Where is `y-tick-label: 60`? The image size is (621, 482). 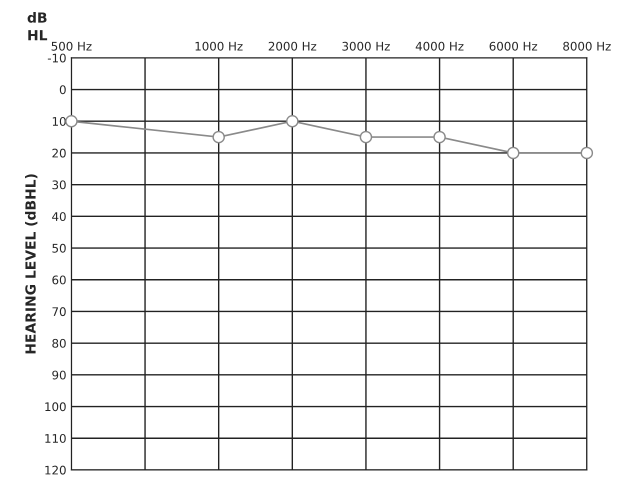 y-tick-label: 60 is located at coordinates (59, 279).